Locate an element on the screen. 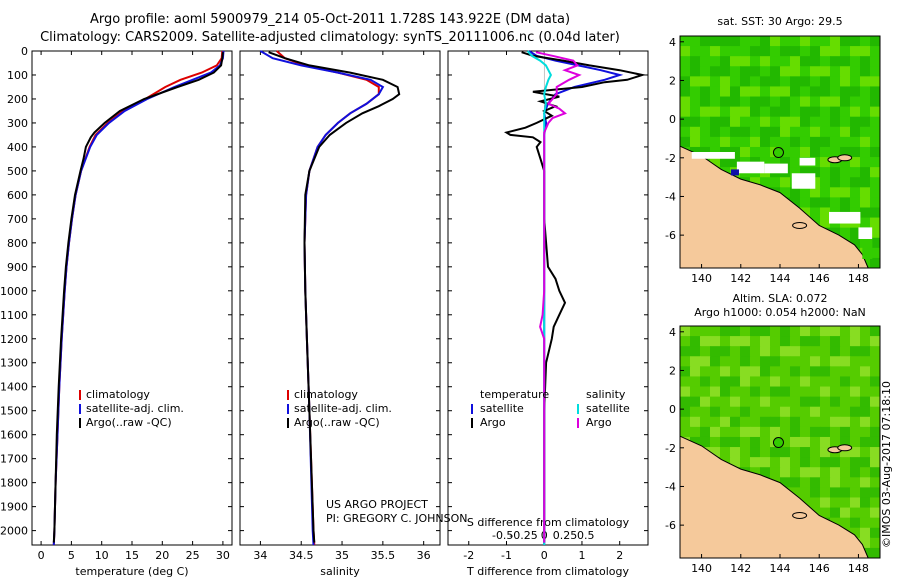  legend-label: climatology is located at coordinates (326, 394).